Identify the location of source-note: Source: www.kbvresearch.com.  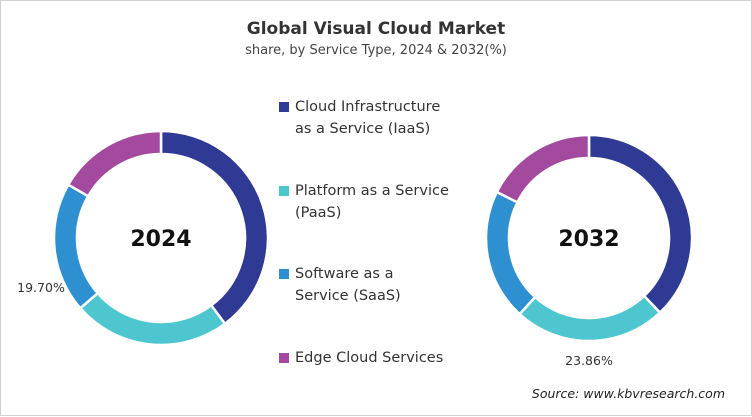
(628, 393).